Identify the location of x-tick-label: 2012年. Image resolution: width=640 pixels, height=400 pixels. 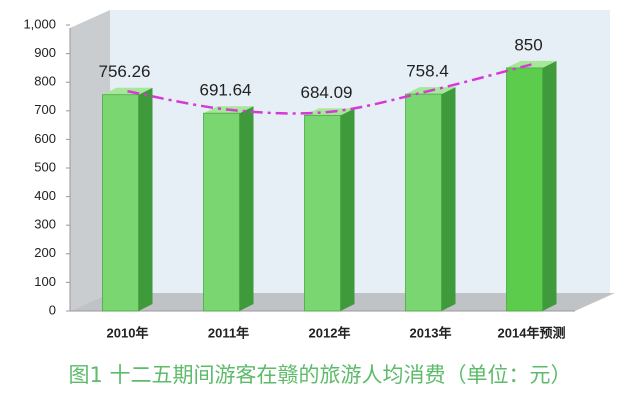
(330, 332).